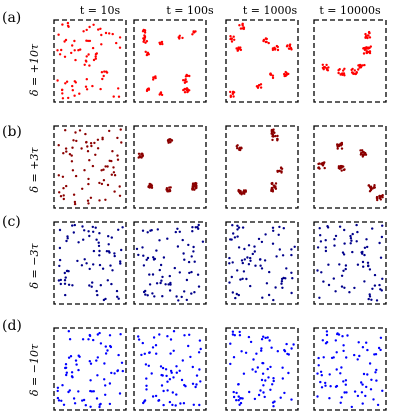 This screenshot has width=415, height=416. I want to click on column-title-t10000: t = 10000s, so click(350, 10).